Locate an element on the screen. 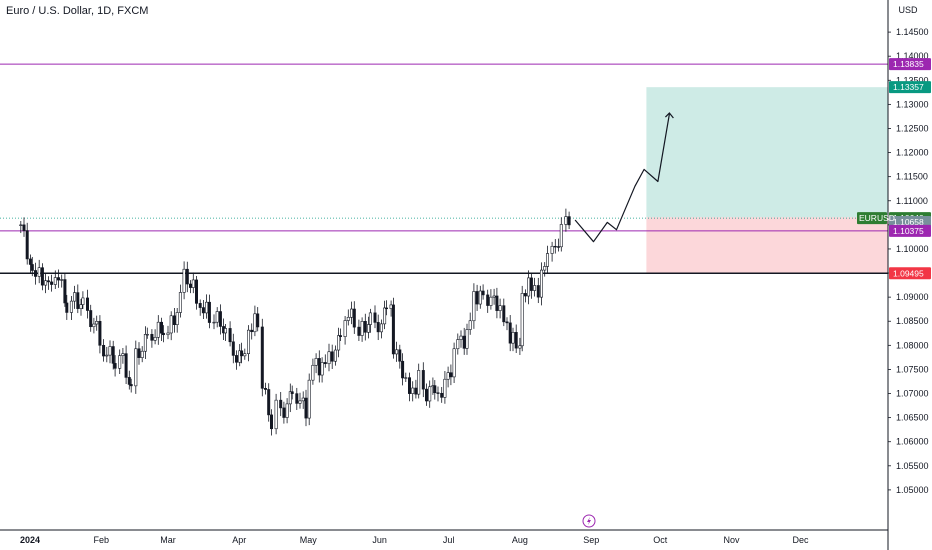  x-tick-label: Aug is located at coordinates (520, 540).